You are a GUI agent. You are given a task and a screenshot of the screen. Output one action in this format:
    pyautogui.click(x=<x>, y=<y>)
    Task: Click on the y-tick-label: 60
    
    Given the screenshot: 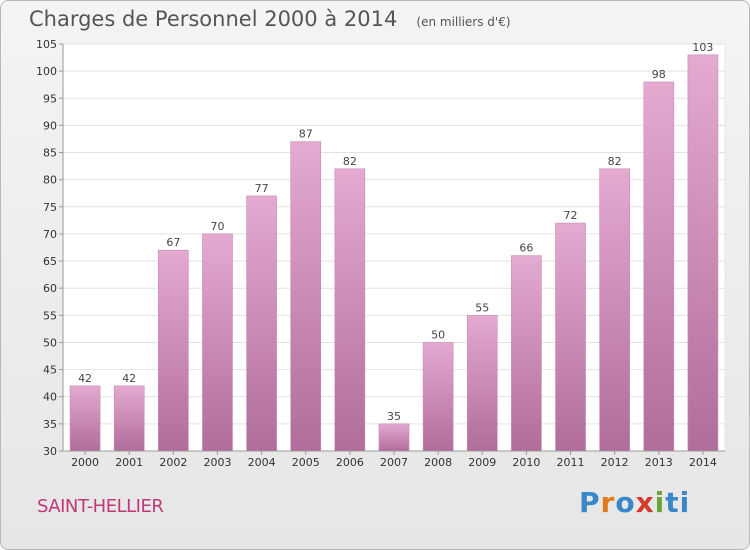 What is the action you would take?
    pyautogui.click(x=50, y=288)
    